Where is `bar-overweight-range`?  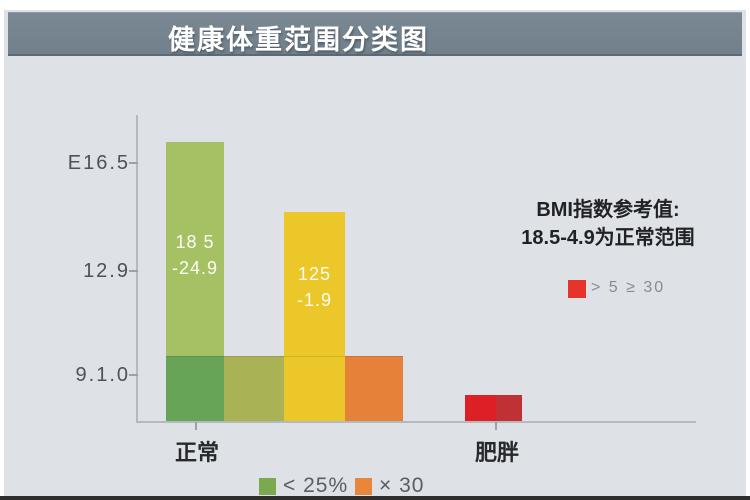
bar-overweight-range is located at coordinates (314, 316).